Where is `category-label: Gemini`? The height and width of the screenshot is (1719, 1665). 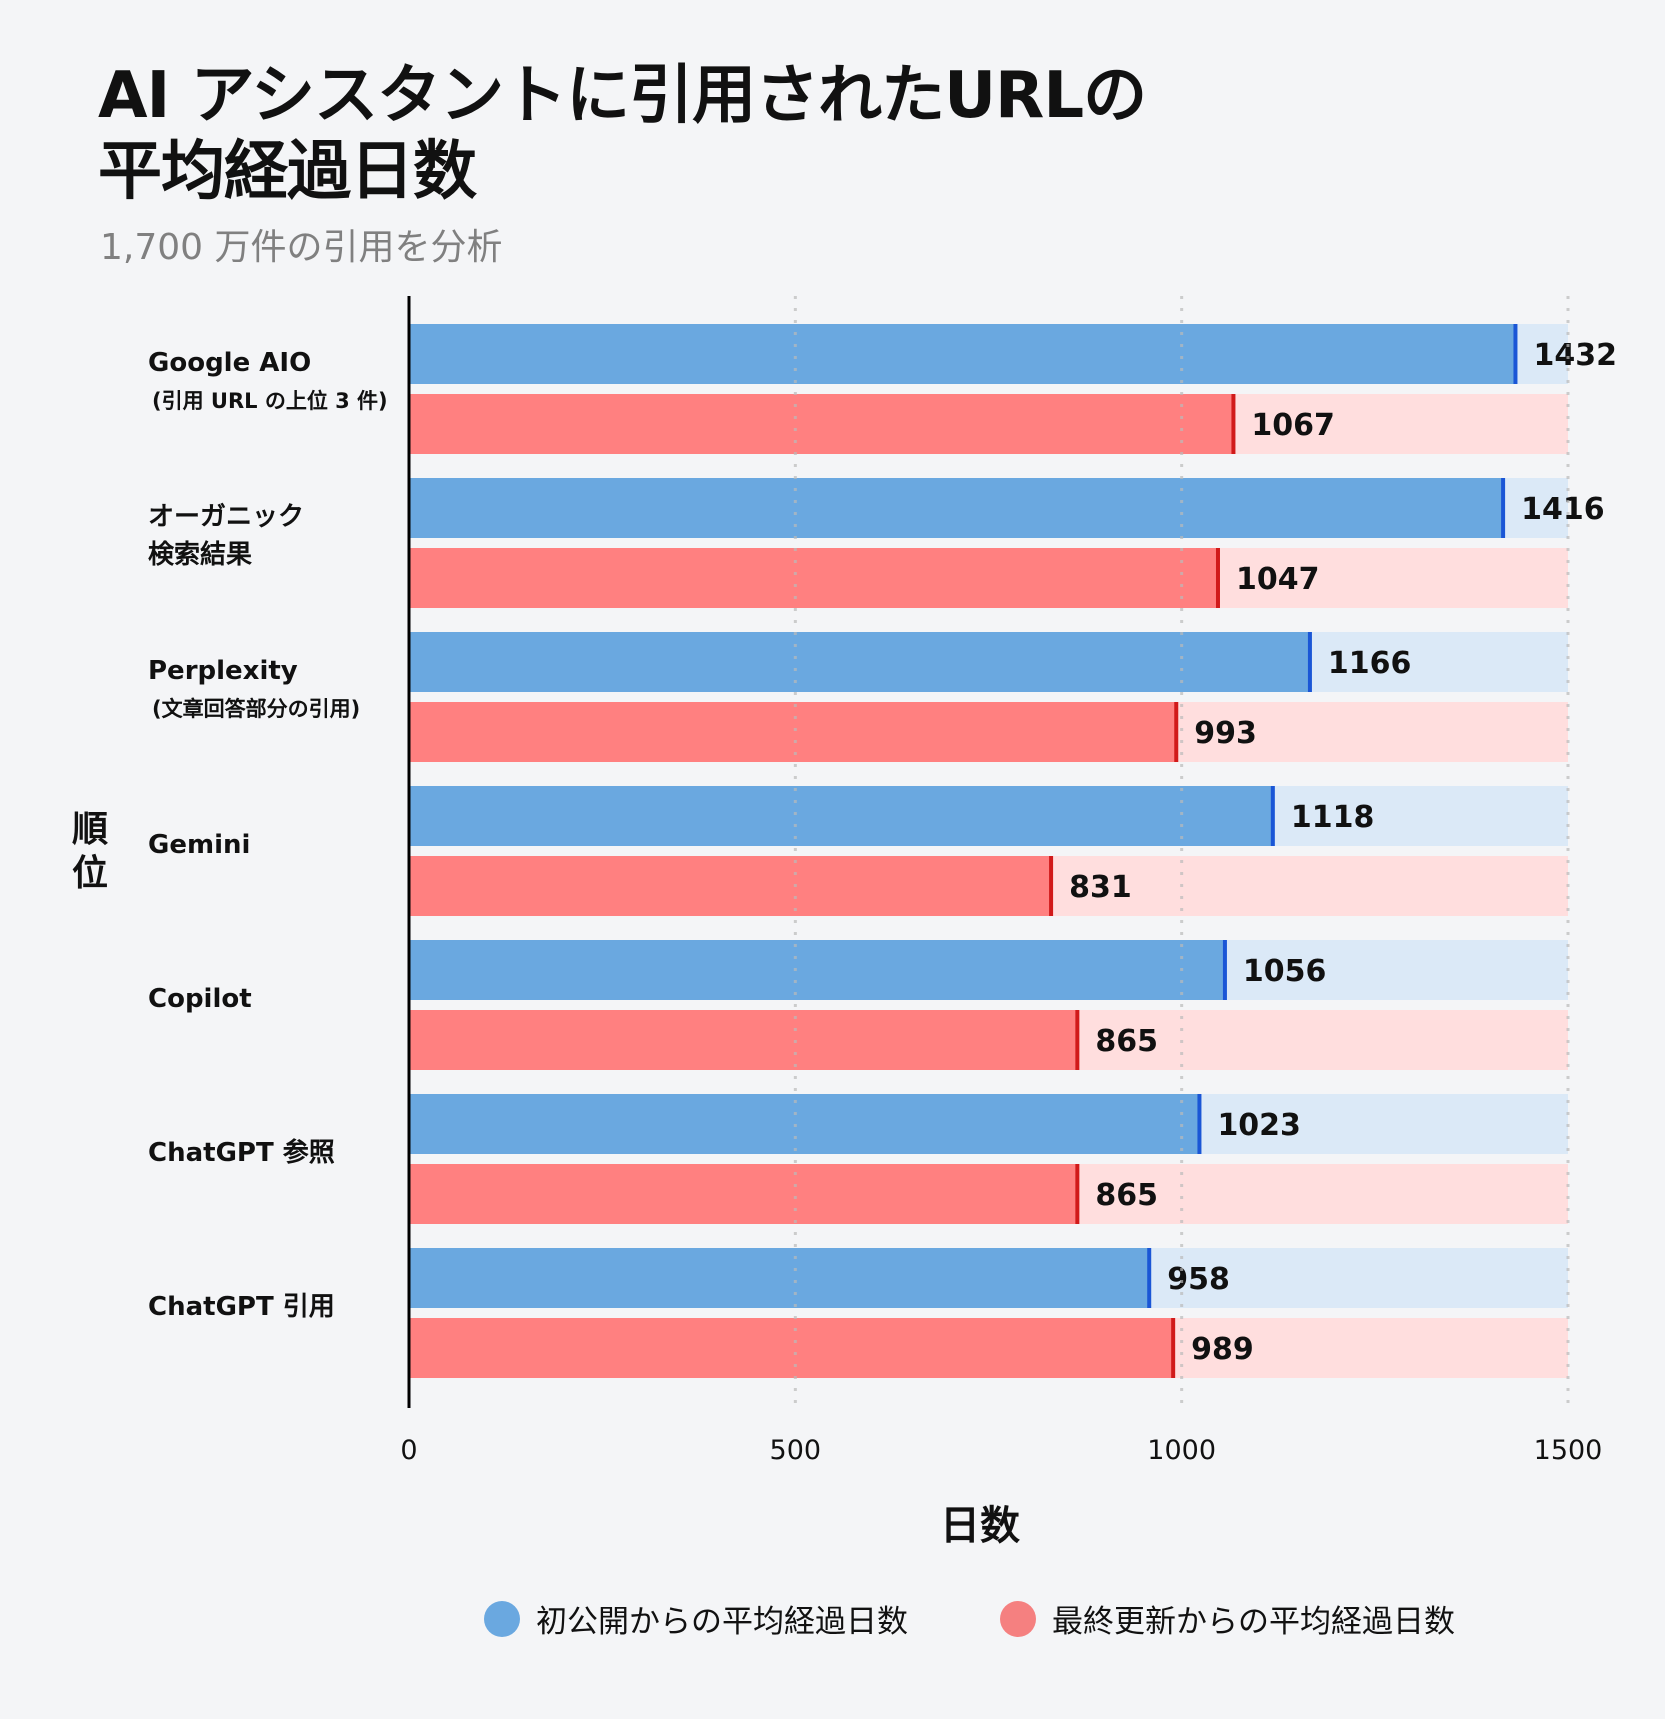
category-label: Gemini is located at coordinates (199, 845).